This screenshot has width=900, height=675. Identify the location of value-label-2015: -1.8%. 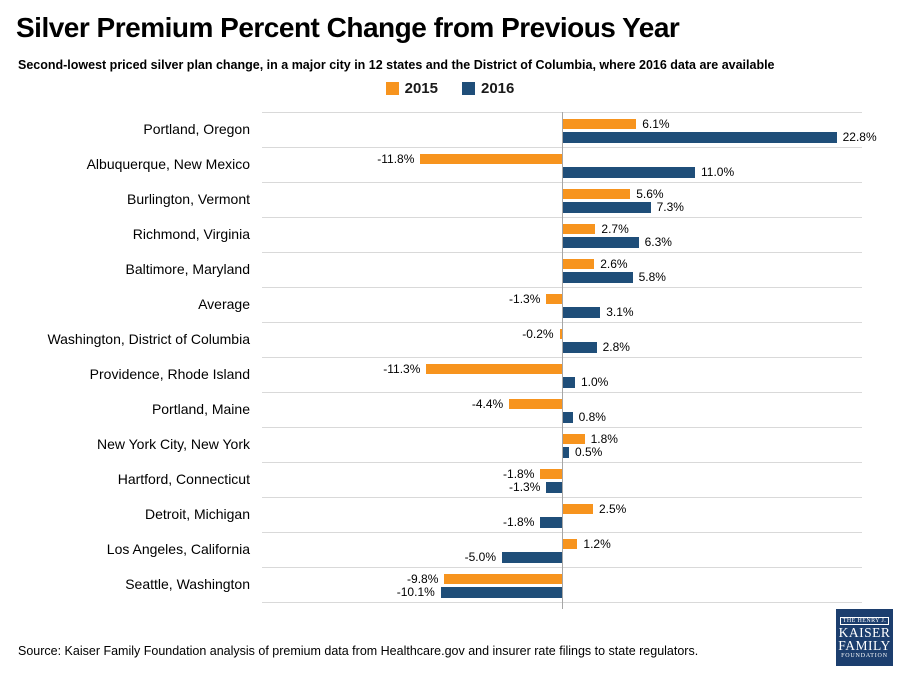
(519, 474).